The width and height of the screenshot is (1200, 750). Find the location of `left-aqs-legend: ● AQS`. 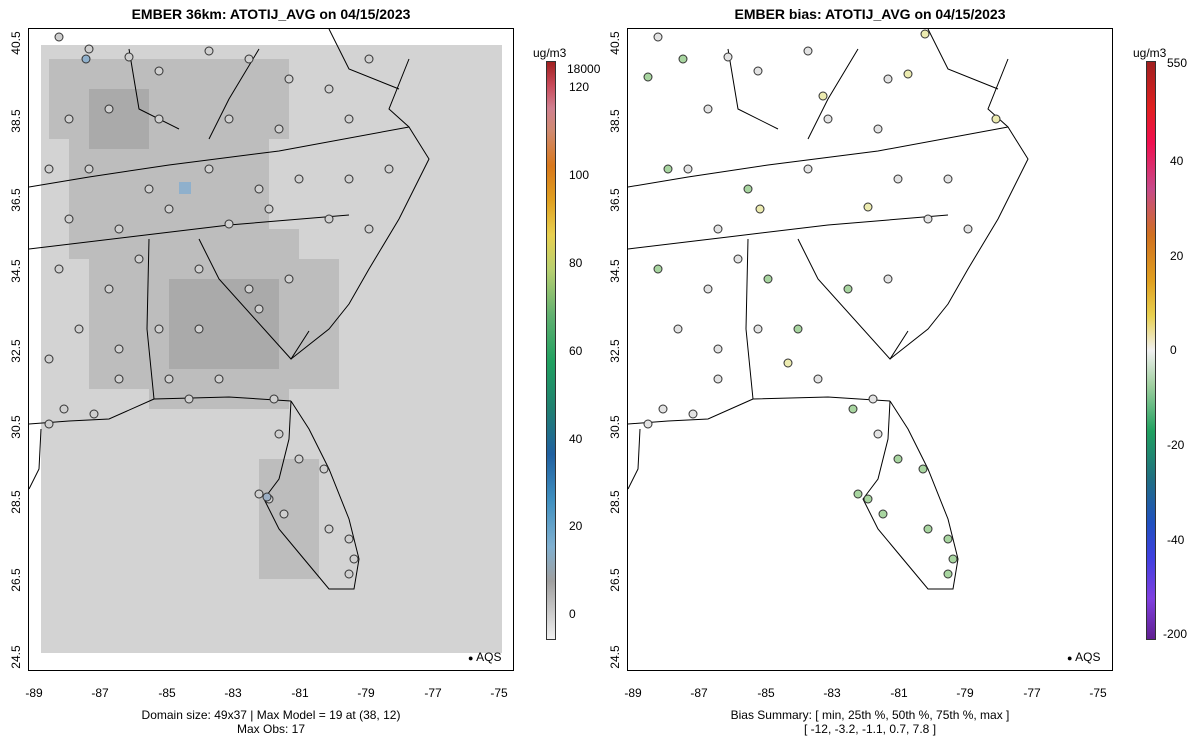

left-aqs-legend: ● AQS is located at coordinates (484, 657).